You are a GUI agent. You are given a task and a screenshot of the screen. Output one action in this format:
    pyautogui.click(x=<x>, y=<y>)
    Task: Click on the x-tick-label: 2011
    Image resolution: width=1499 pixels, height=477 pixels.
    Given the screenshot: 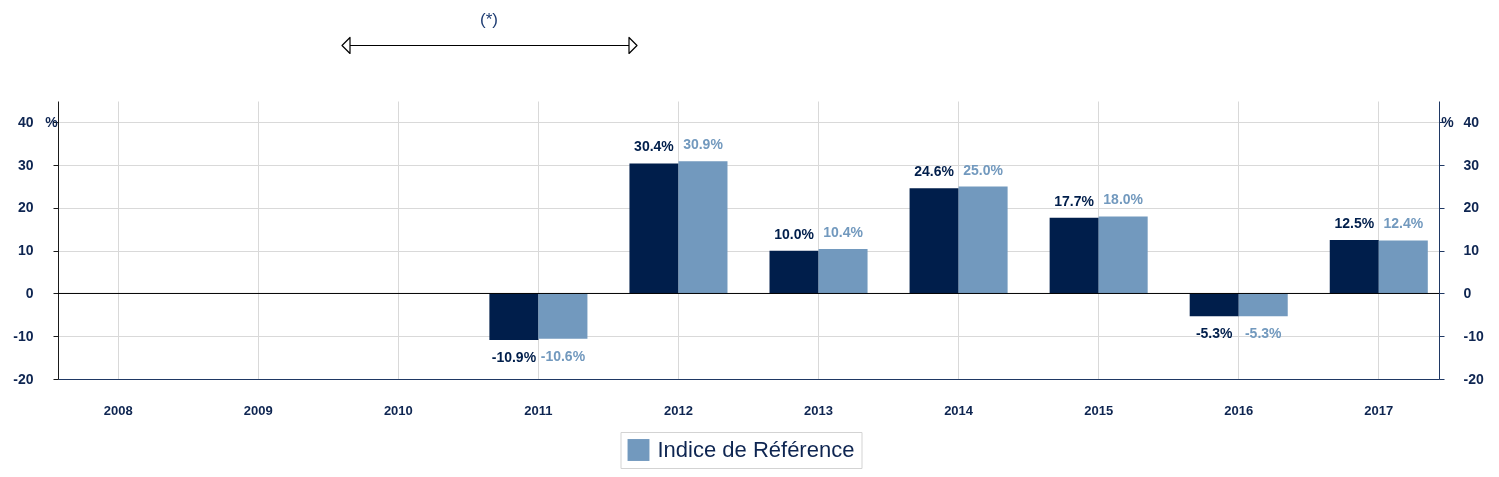 What is the action you would take?
    pyautogui.click(x=538, y=410)
    